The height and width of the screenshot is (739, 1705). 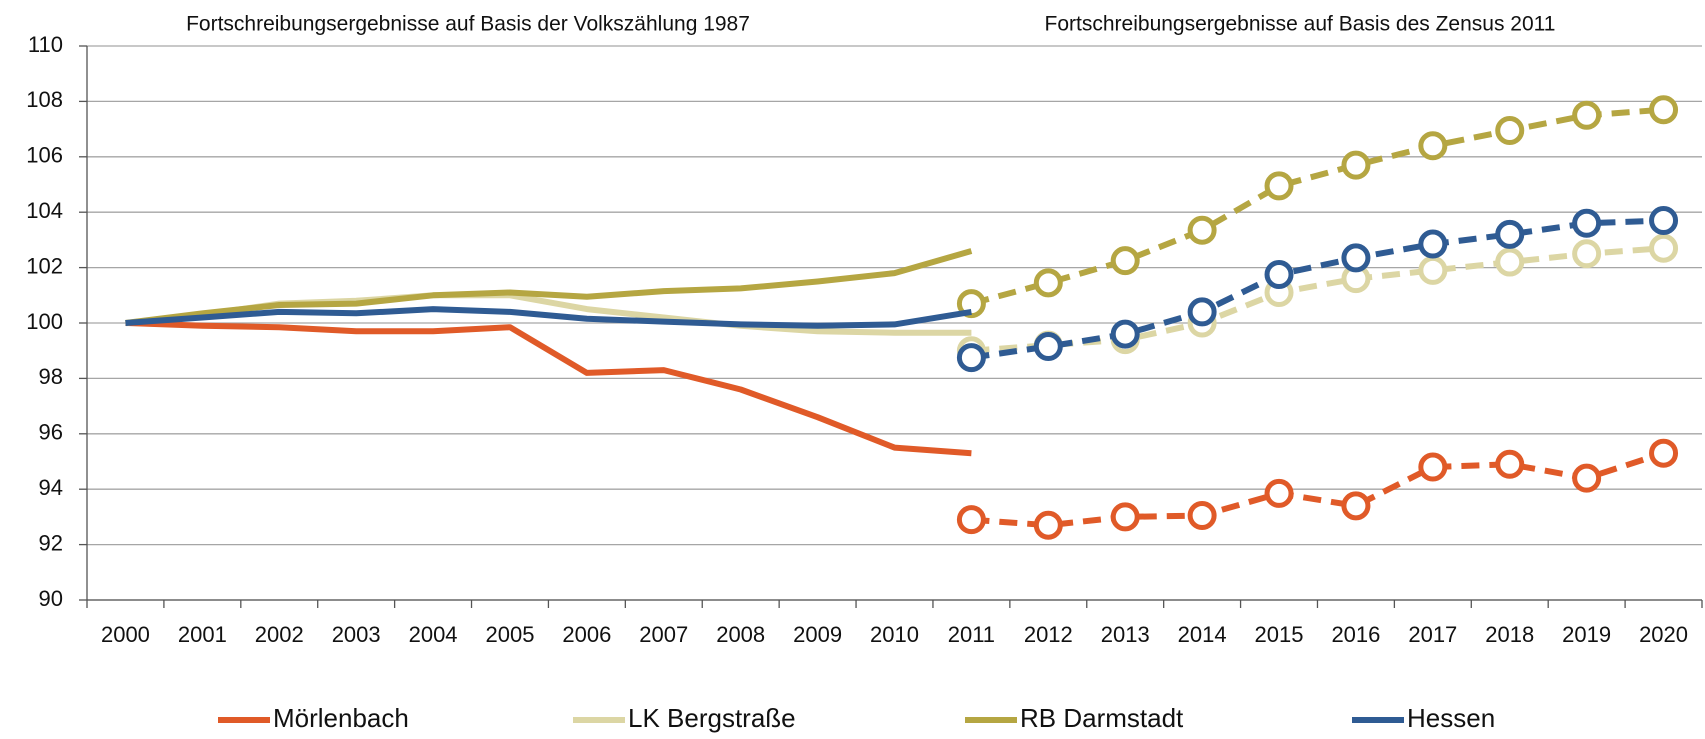 What do you see at coordinates (45, 44) in the screenshot?
I see `y-tick-label: 110` at bounding box center [45, 44].